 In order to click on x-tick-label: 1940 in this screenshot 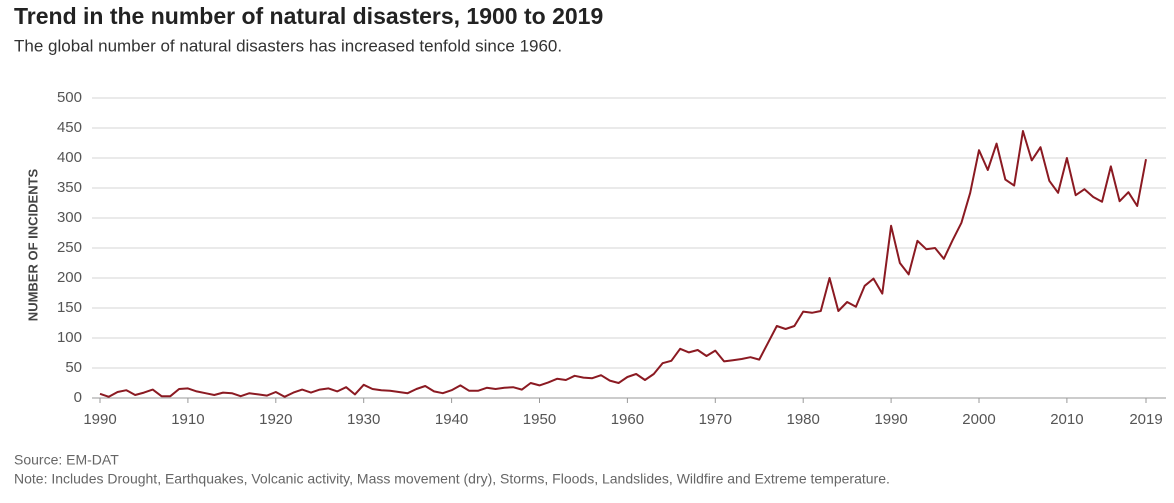, I will do `click(451, 419)`.